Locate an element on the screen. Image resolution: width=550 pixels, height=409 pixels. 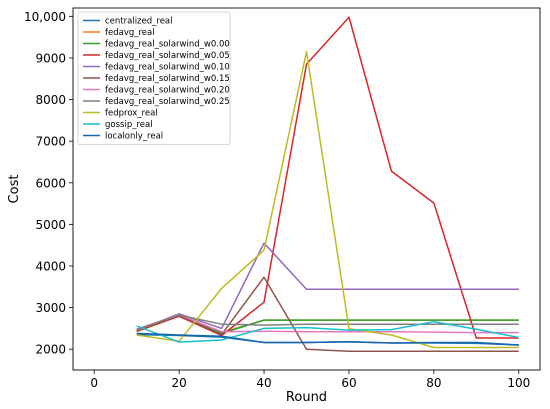
legend-label: centralized_real is located at coordinates (139, 22).